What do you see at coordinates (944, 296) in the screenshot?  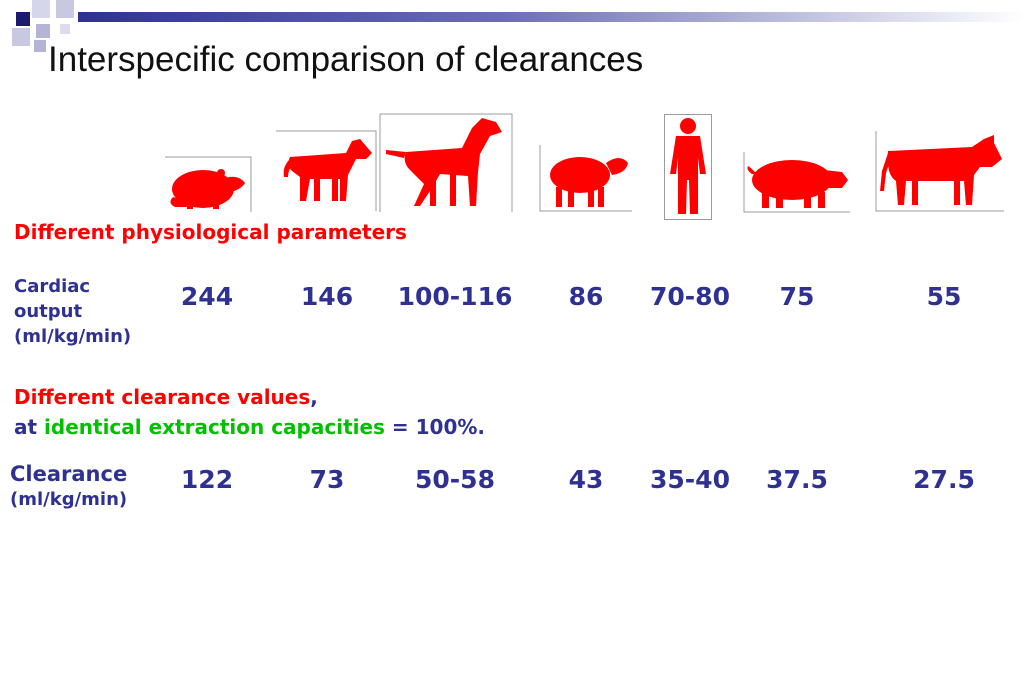 I see `cardiac-value-cow: 55` at bounding box center [944, 296].